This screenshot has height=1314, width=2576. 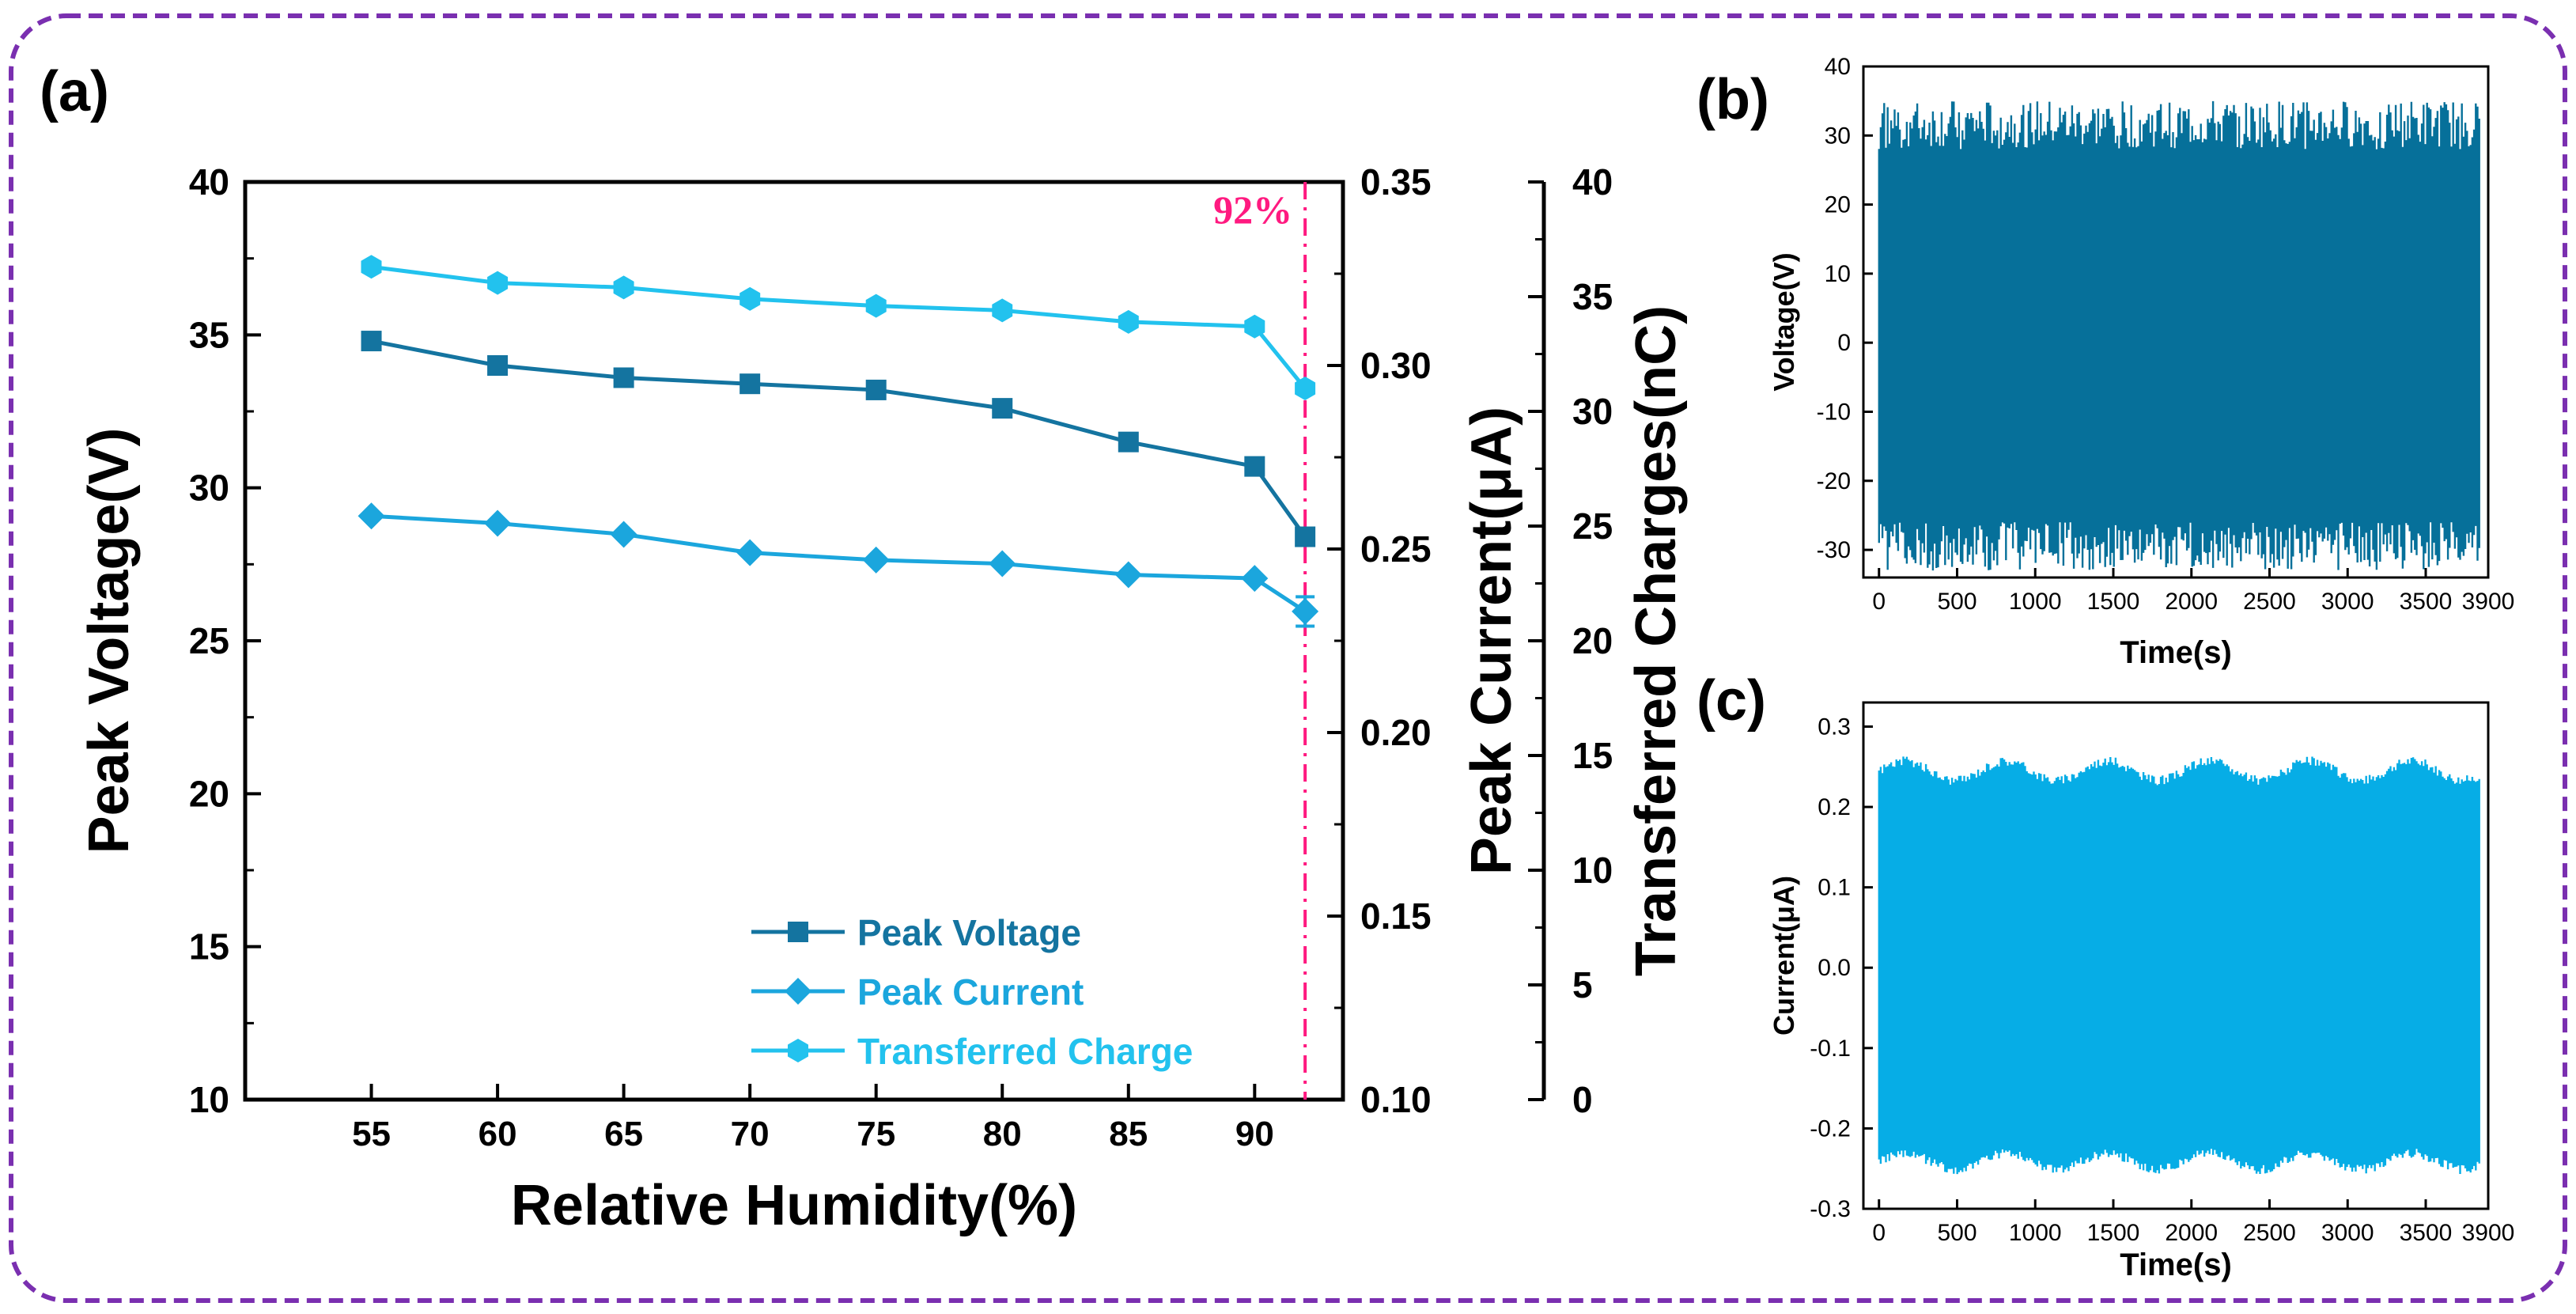 I want to click on transferred-charges-axis-title: Transferred Charges(nC), so click(x=1656, y=640).